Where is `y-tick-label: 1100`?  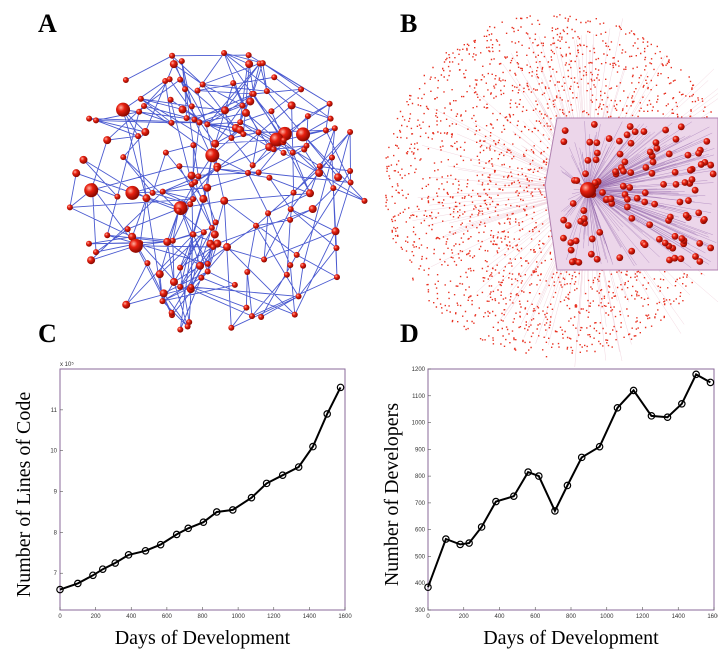
y-tick-label: 1100 is located at coordinates (419, 397).